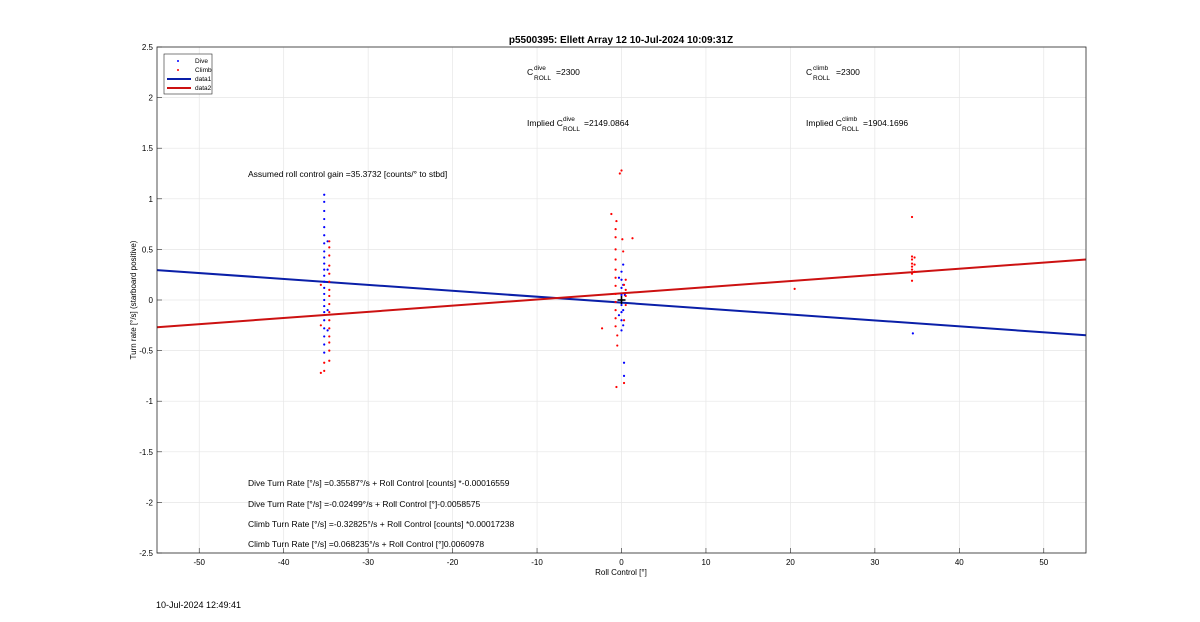 This screenshot has height=622, width=1200. Describe the element at coordinates (874, 562) in the screenshot. I see `x-tick-label: 30` at that location.